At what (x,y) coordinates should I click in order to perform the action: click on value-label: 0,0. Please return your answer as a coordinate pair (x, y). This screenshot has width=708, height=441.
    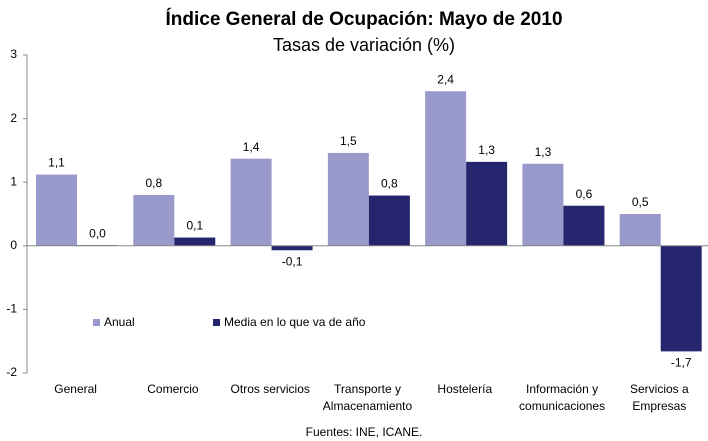
    Looking at the image, I should click on (97, 233).